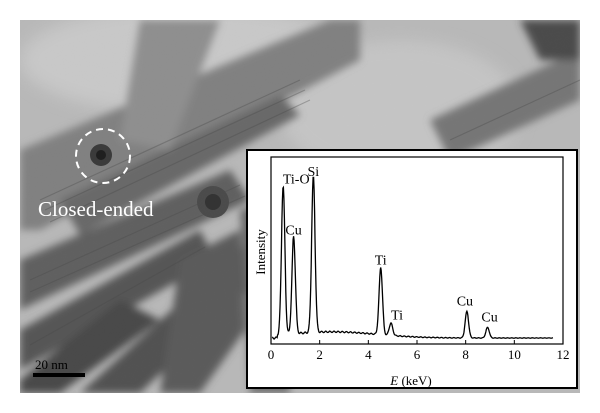 The image size is (600, 413). I want to click on x-tick-label: 10, so click(514, 354).